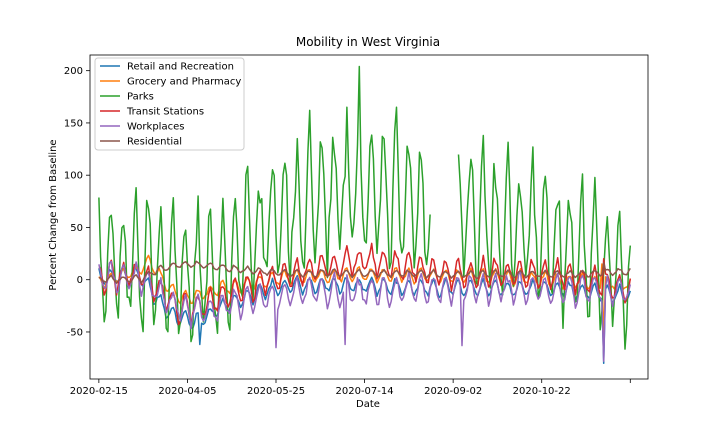 This screenshot has width=720, height=432. I want to click on legend-entry: Transit Stations, so click(165, 112).